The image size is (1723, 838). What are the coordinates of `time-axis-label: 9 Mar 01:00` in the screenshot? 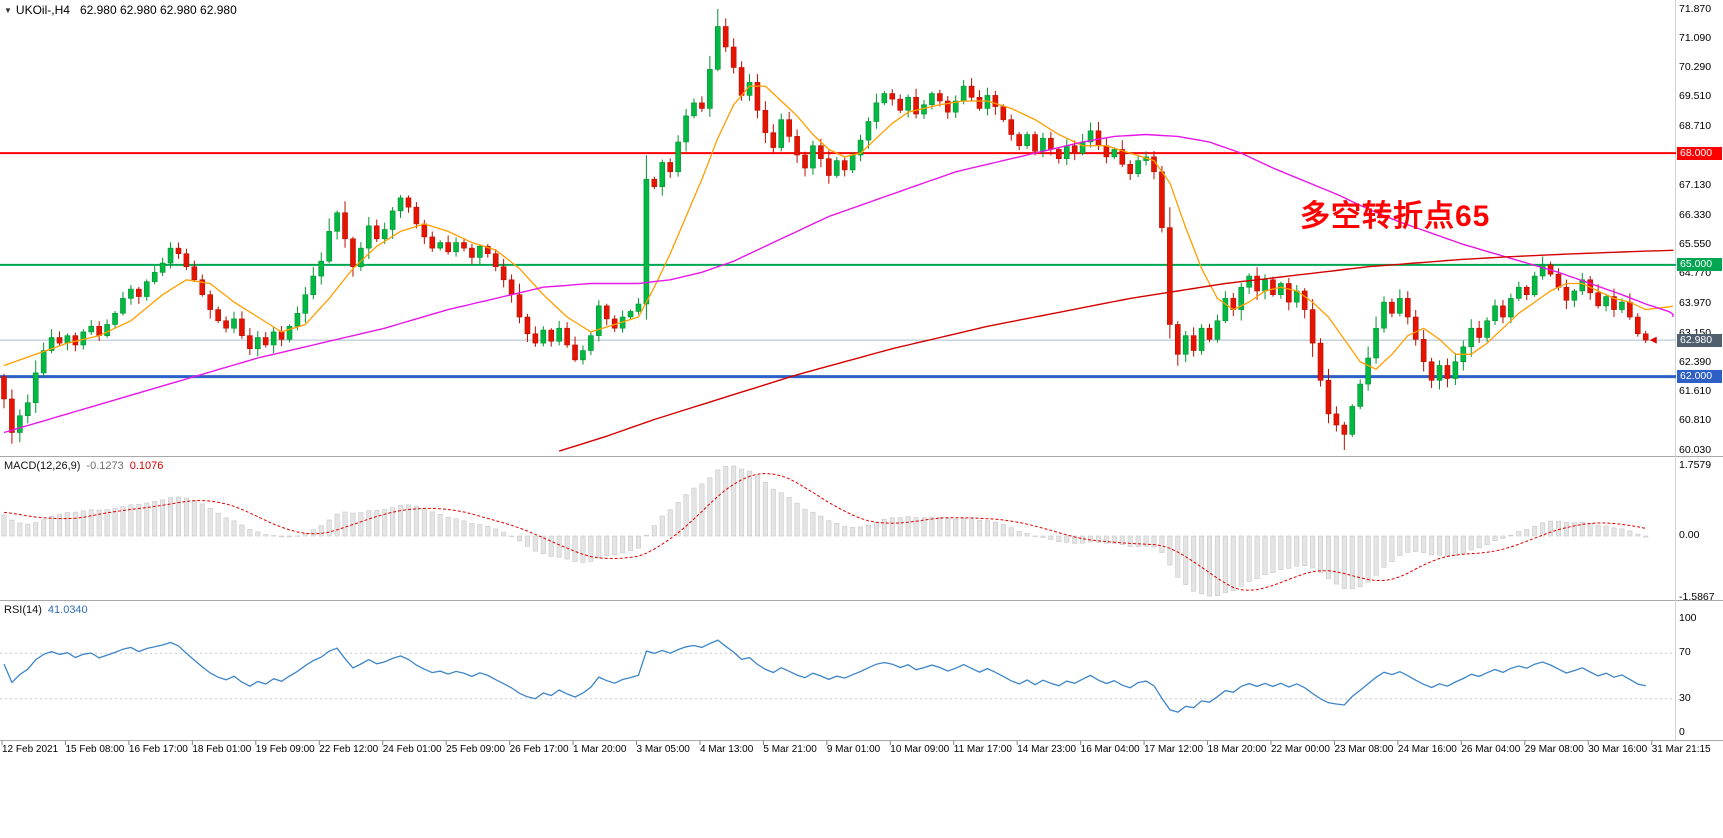 It's located at (853, 749).